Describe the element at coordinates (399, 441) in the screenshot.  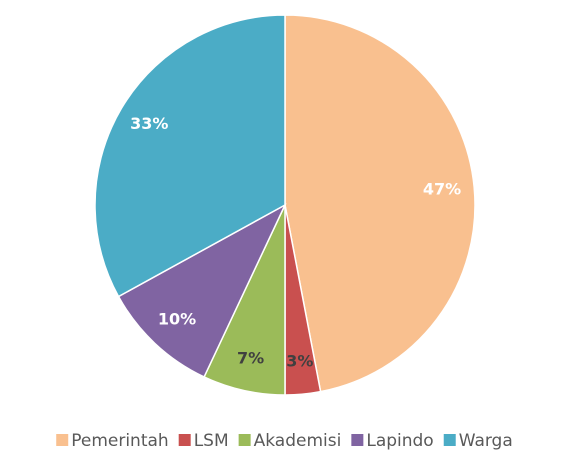
I see `legend-label: Lapindo` at that location.